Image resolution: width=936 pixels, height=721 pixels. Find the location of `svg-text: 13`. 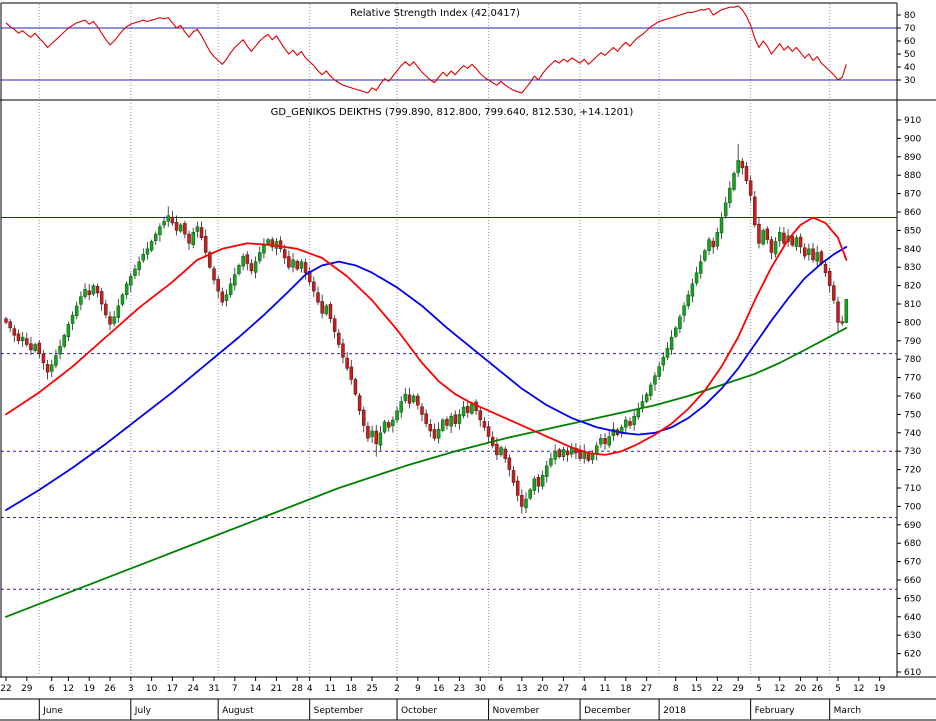

svg-text: 13 is located at coordinates (521, 689).